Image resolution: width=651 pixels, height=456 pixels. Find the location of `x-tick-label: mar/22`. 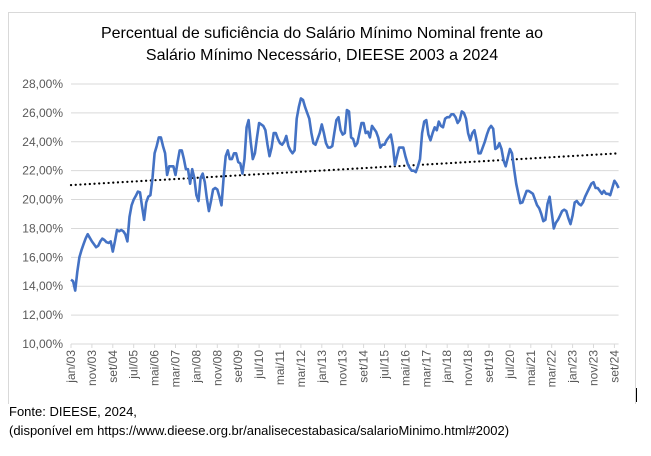

x-tick-label: mar/22 is located at coordinates (552, 369).